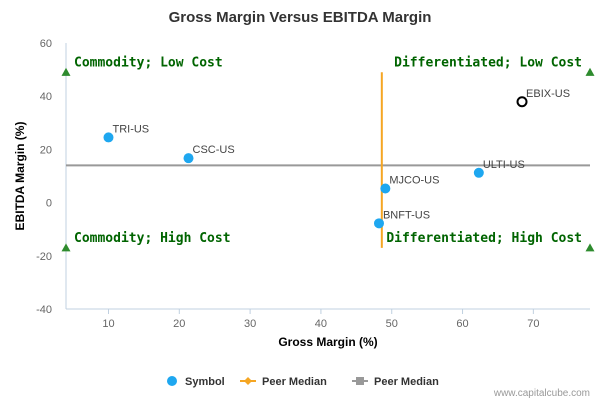 The height and width of the screenshot is (400, 600). What do you see at coordinates (321, 324) in the screenshot?
I see `x-tick-label: 40` at bounding box center [321, 324].